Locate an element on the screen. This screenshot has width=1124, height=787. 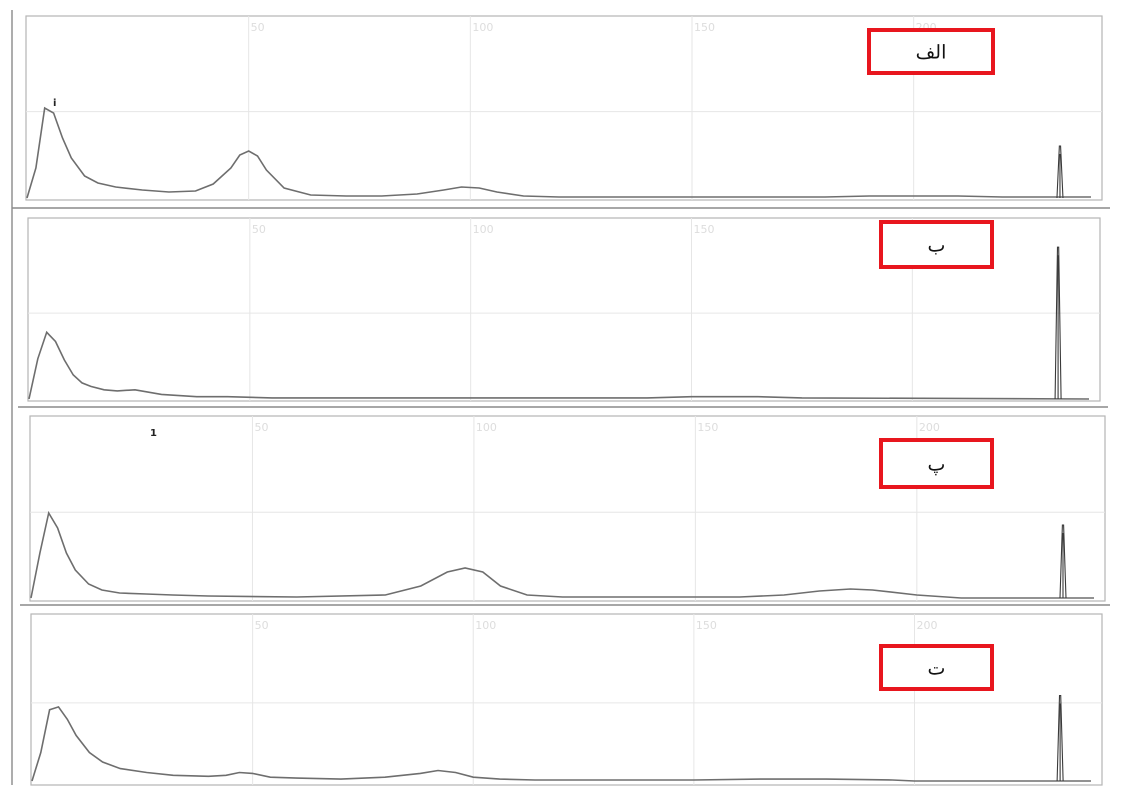
peak-marker-label: i is located at coordinates (54, 103).